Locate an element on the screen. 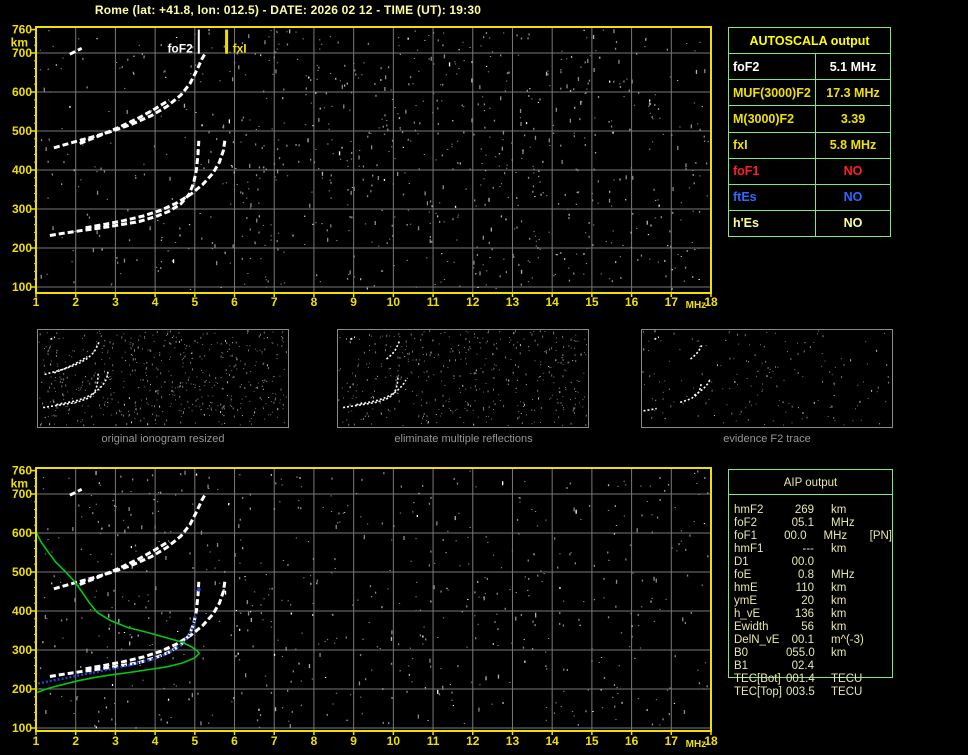  autoscala-param-value: 17.3 MHz is located at coordinates (853, 92).